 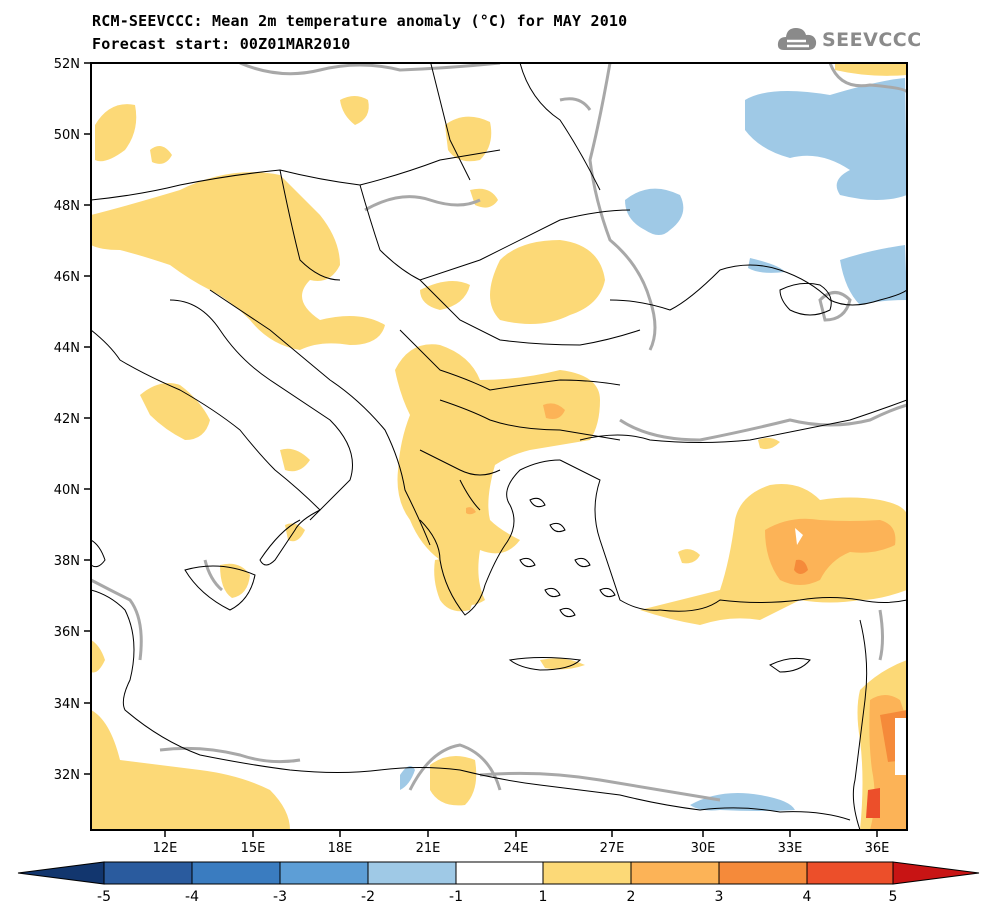 I want to click on zero-contour-black-sea, so click(x=835, y=306).